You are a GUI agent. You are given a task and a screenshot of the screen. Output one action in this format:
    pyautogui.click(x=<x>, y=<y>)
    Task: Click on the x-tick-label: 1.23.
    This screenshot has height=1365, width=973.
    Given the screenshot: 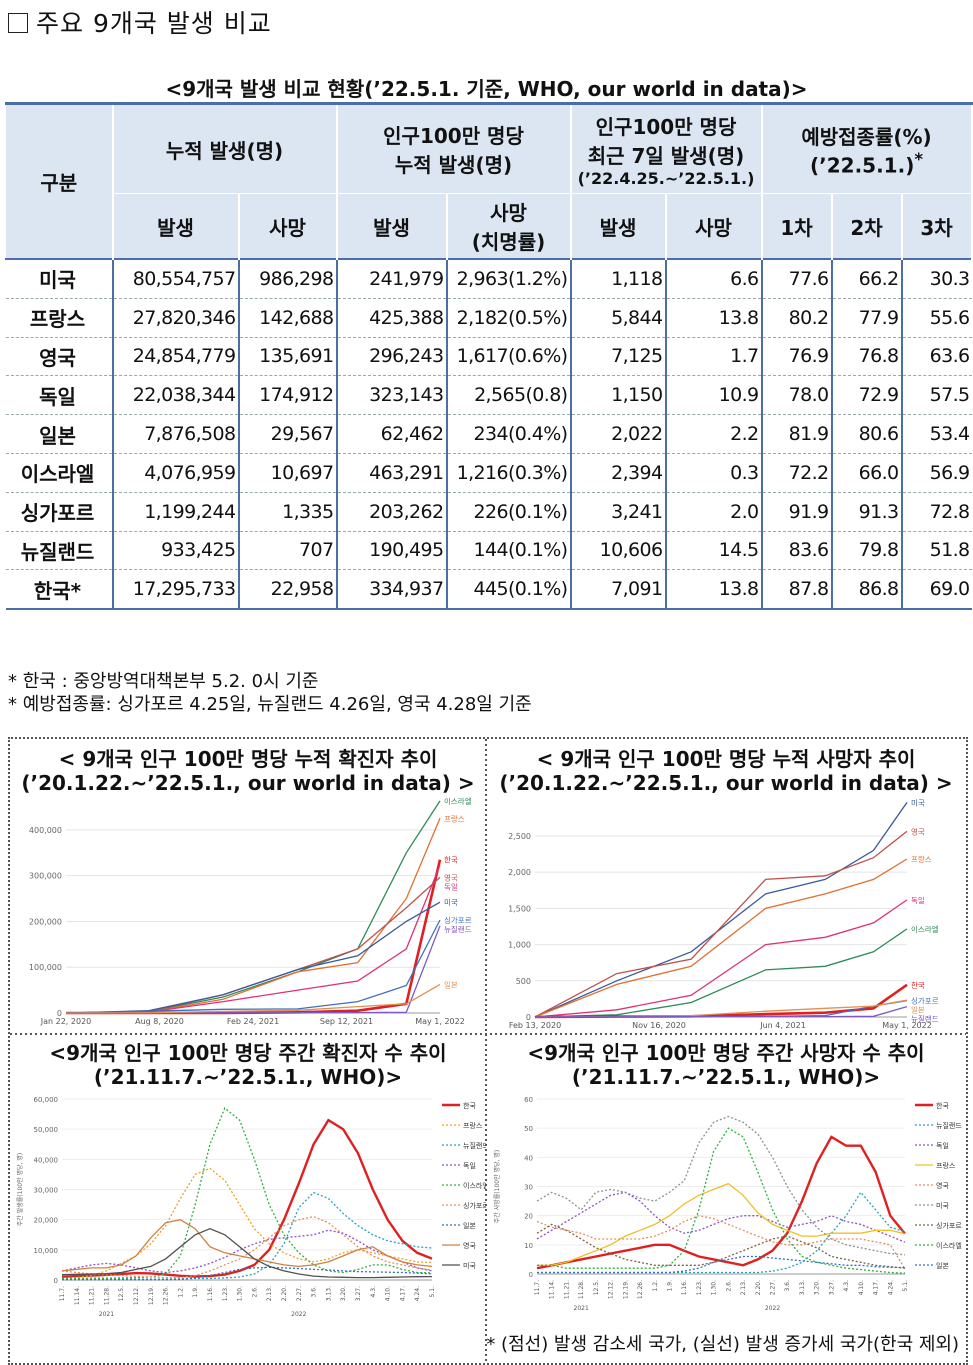 What is the action you would take?
    pyautogui.click(x=699, y=1287)
    